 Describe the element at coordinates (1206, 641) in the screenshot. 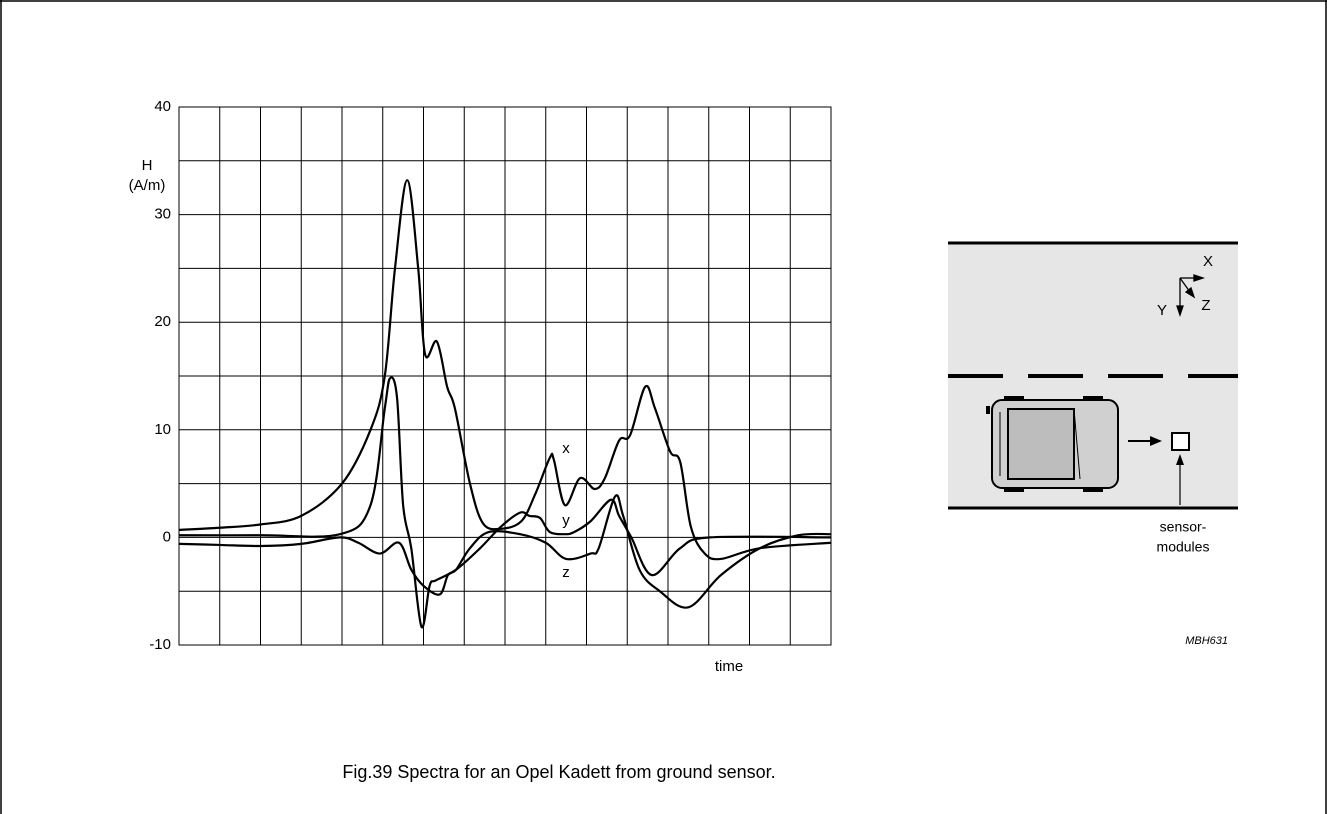

I see `figure-code: MBH631` at that location.